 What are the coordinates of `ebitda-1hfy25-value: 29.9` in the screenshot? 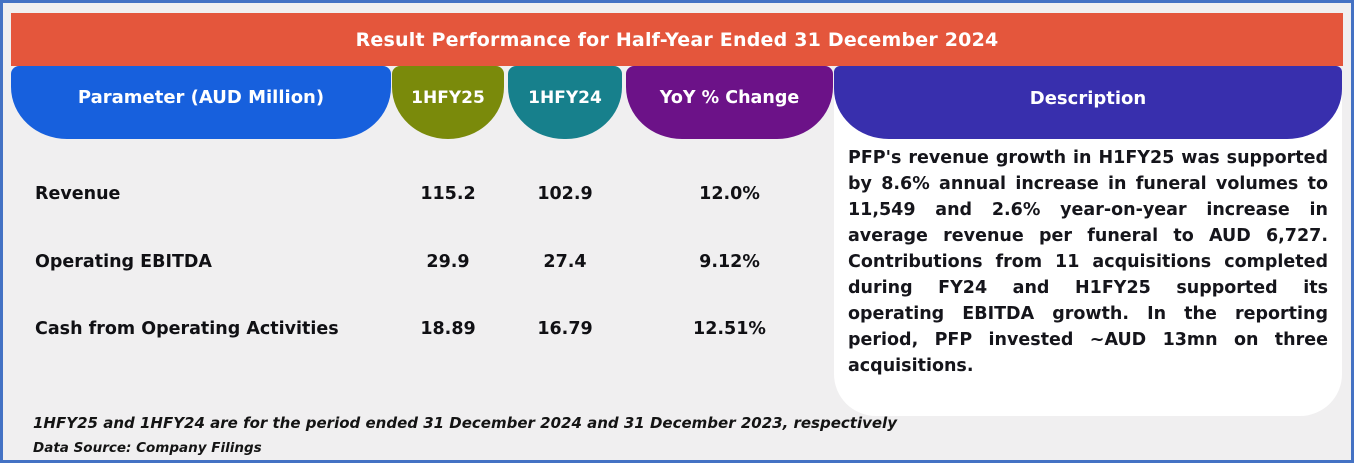 It's located at (448, 262).